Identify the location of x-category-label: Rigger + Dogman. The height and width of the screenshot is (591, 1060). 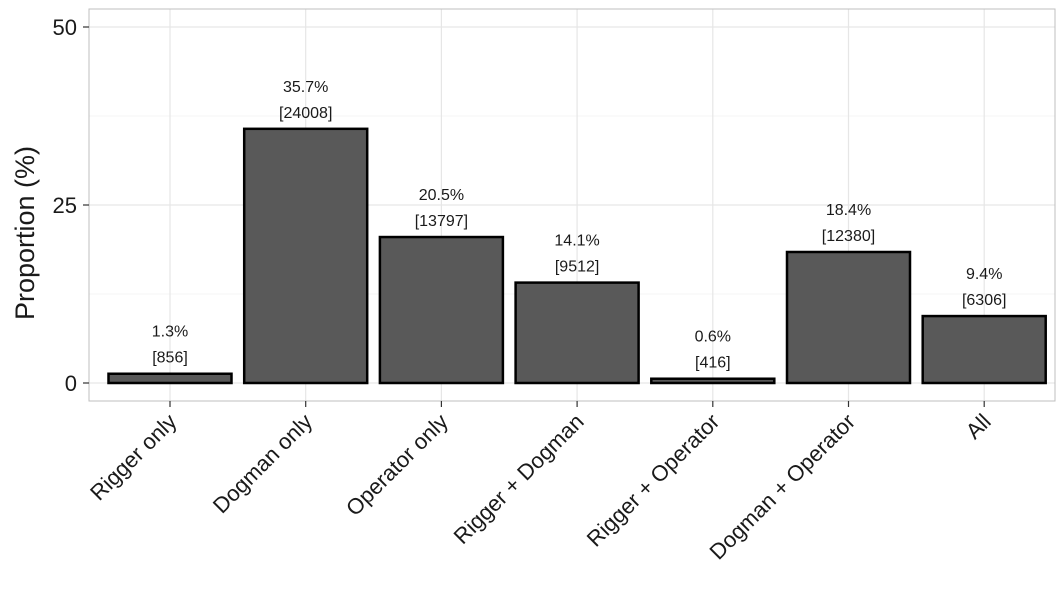
(519, 479).